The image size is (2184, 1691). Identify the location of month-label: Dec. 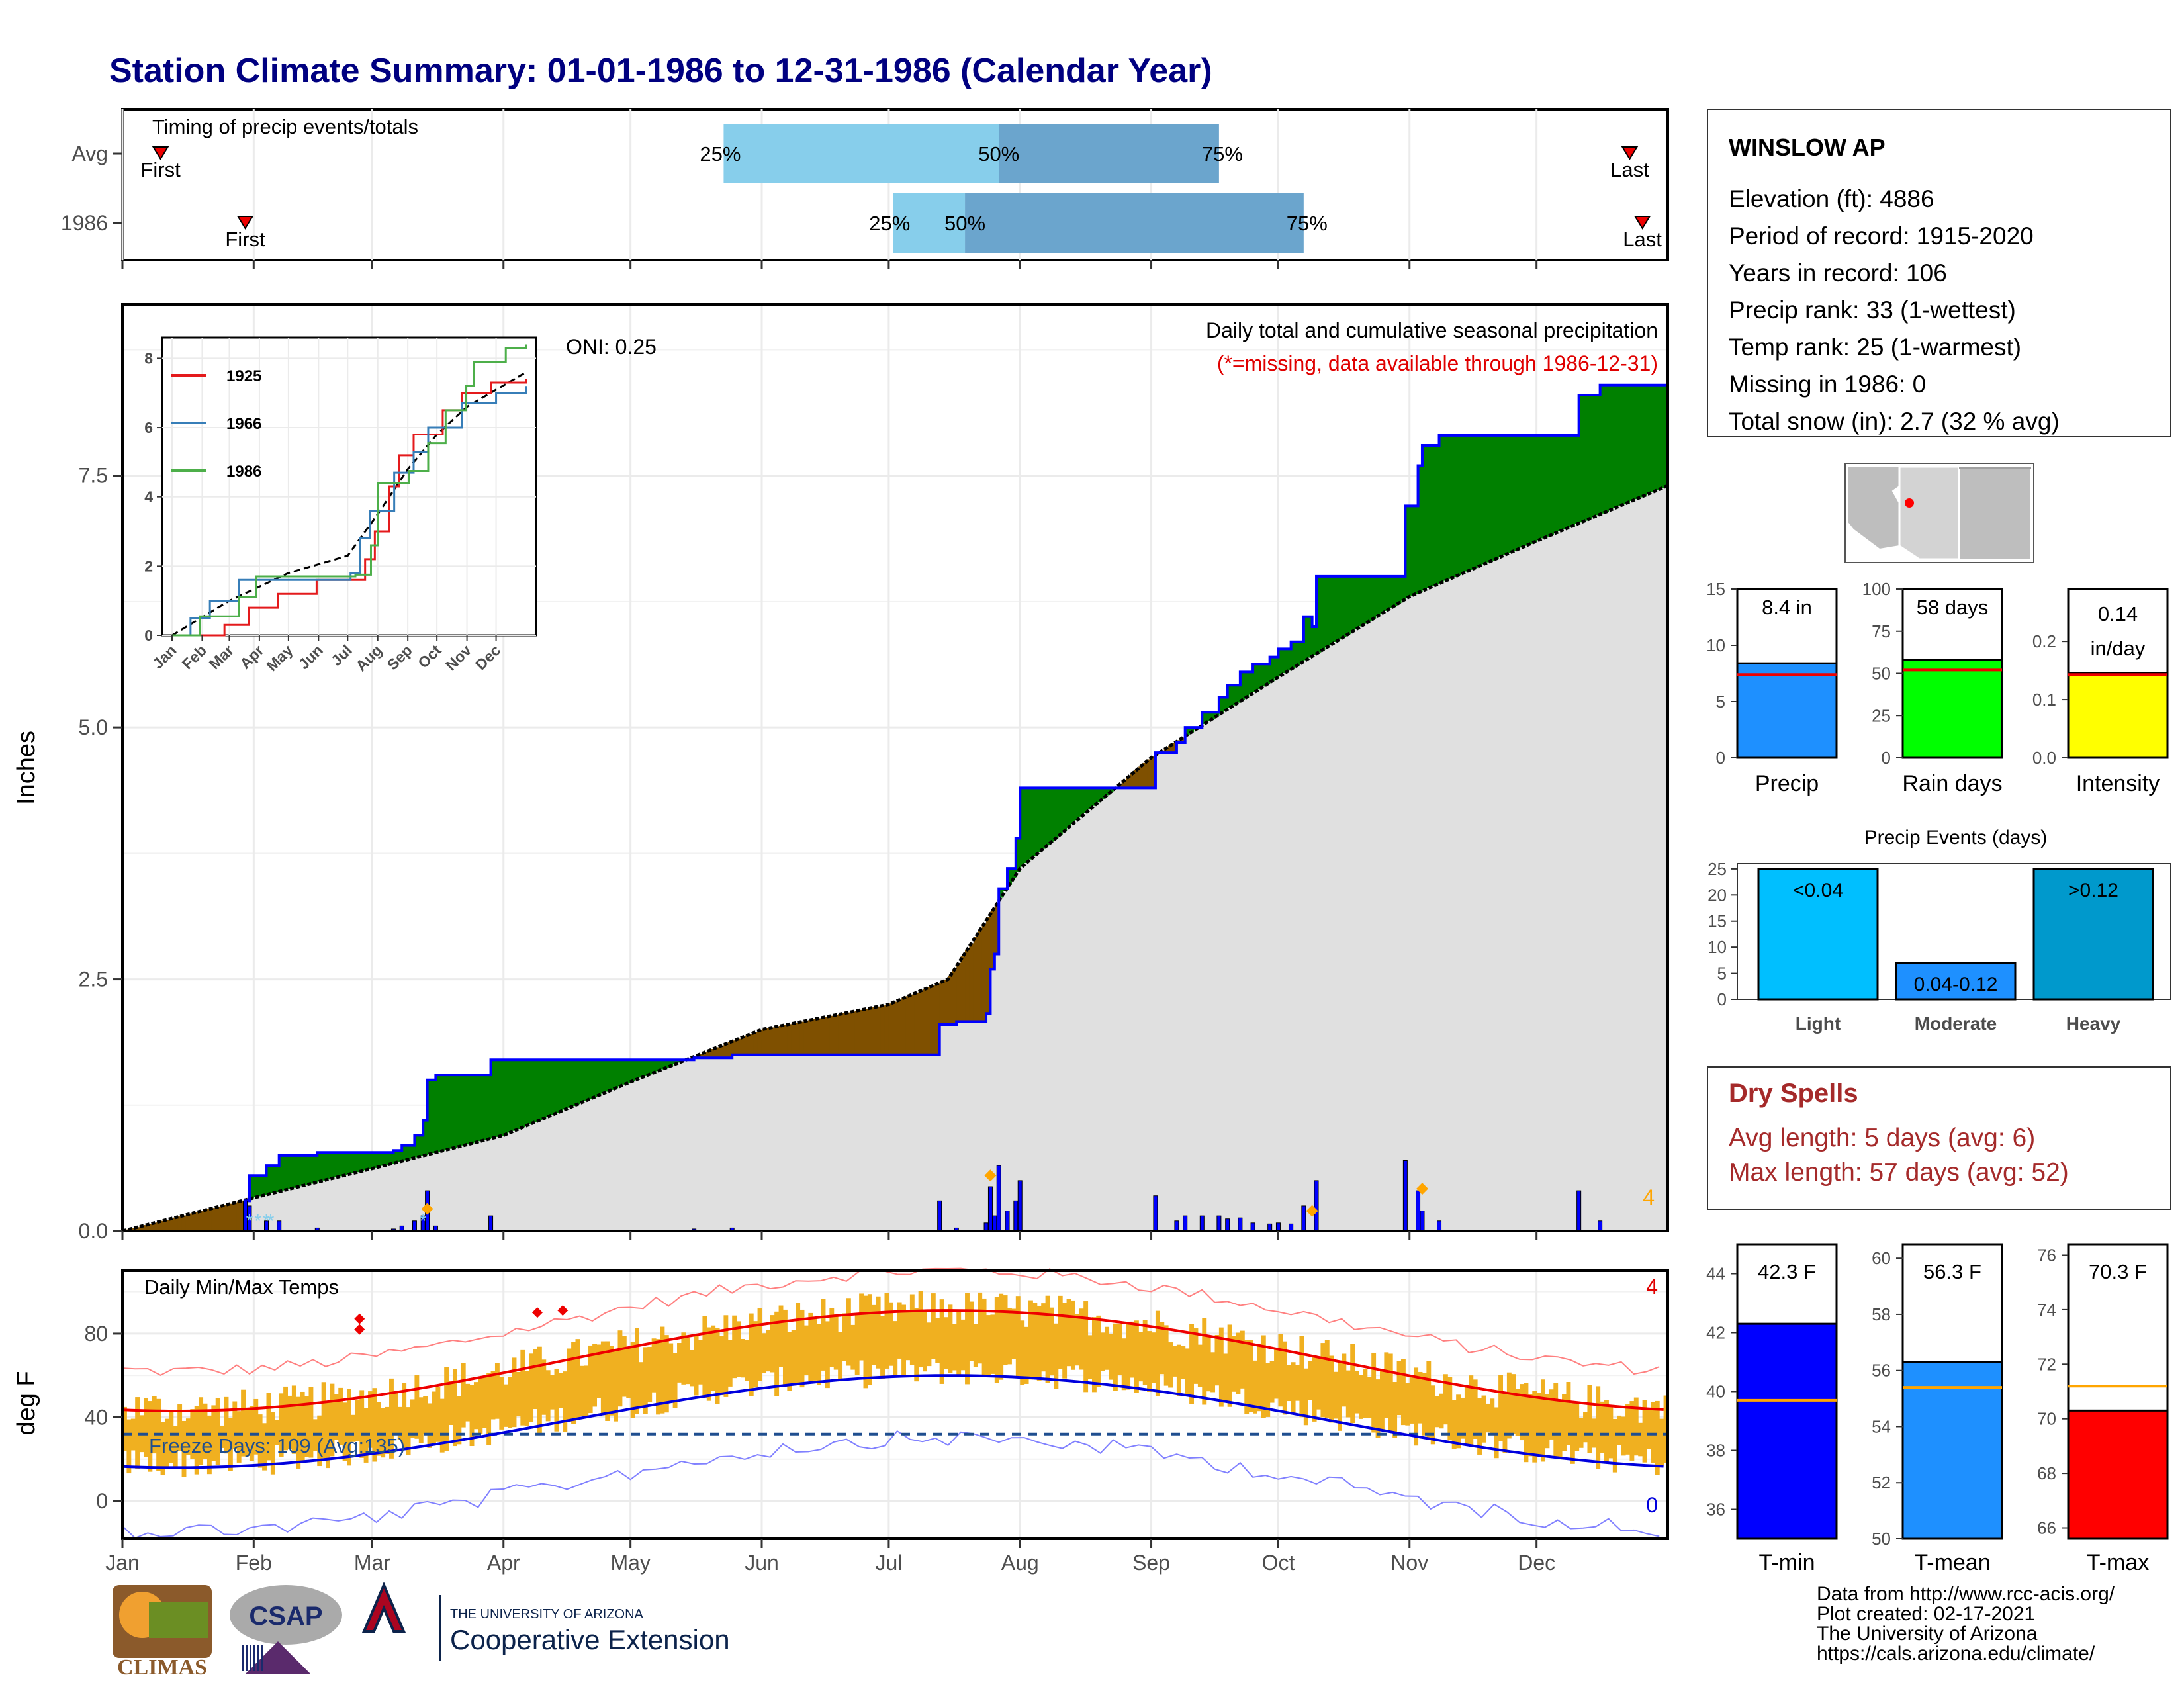
(1536, 1563).